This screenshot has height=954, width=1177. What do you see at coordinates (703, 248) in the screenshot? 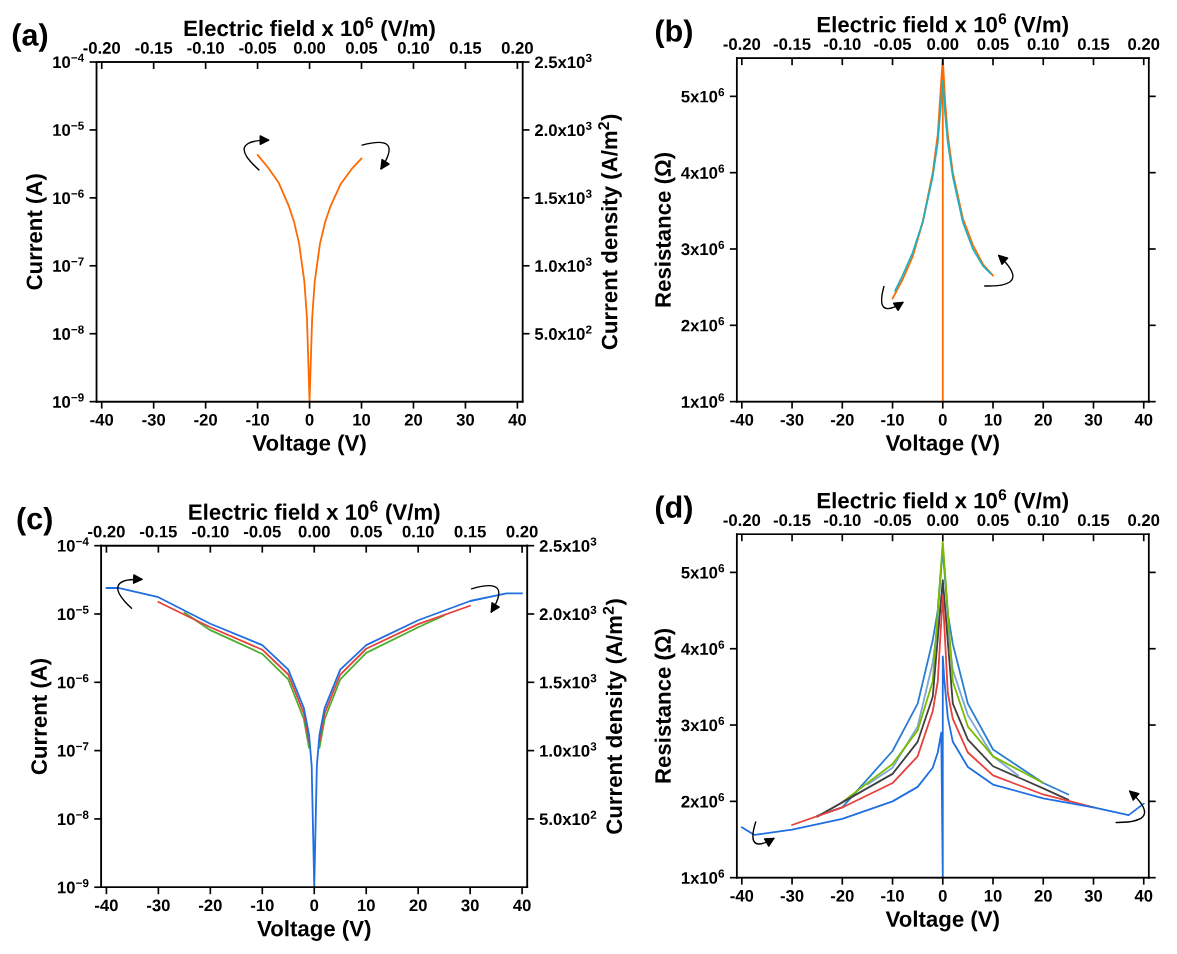
I see `y-tick-label: 3x10$^{6}$` at bounding box center [703, 248].